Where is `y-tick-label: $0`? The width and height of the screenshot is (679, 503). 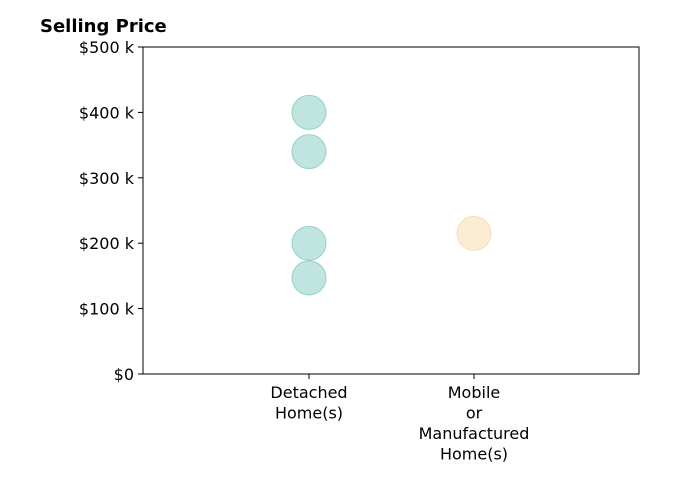
y-tick-label: $0 is located at coordinates (124, 374).